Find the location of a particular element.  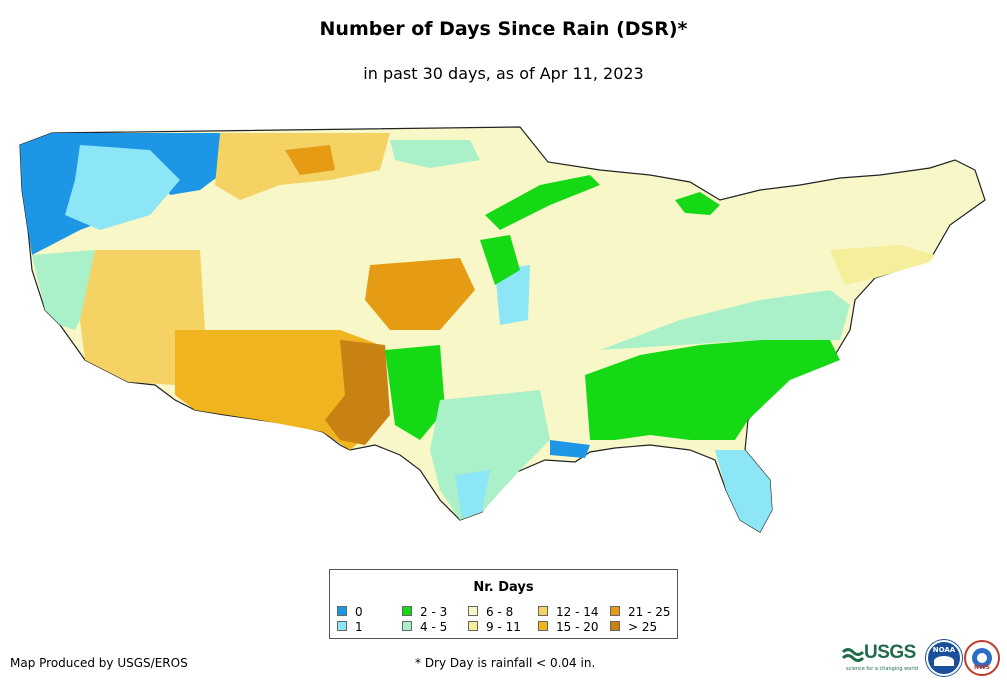

region-missouri-green is located at coordinates (500, 260).